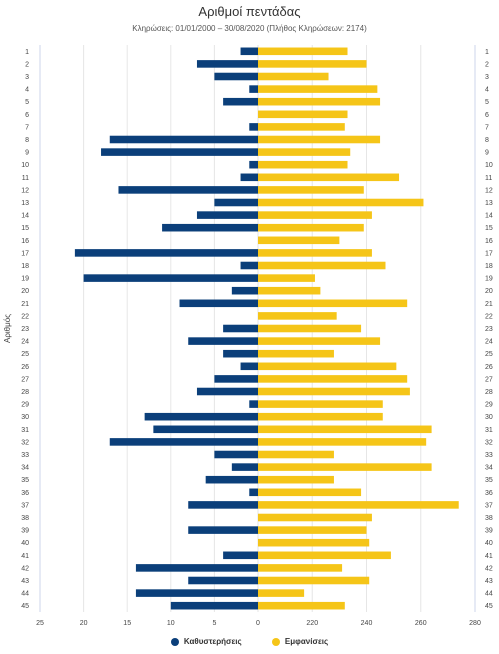 This screenshot has width=499, height=654. I want to click on legend-label-appearances: Εμφανίσεις, so click(306, 642).